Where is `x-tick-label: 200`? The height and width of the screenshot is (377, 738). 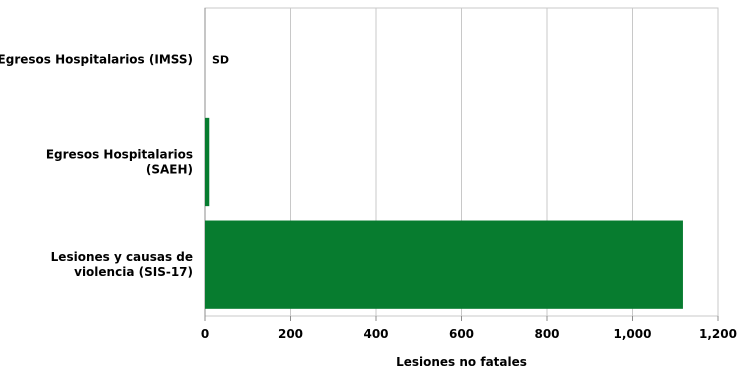
x-tick-label: 200 is located at coordinates (290, 334).